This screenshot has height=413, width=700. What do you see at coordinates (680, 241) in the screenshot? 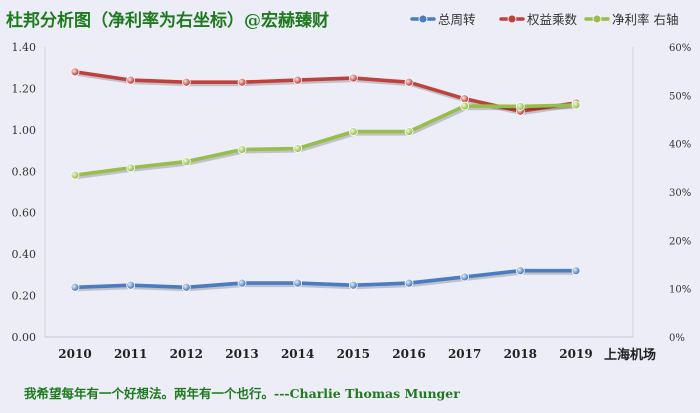
I see `right-axis-tick-label: 20%` at bounding box center [680, 241].